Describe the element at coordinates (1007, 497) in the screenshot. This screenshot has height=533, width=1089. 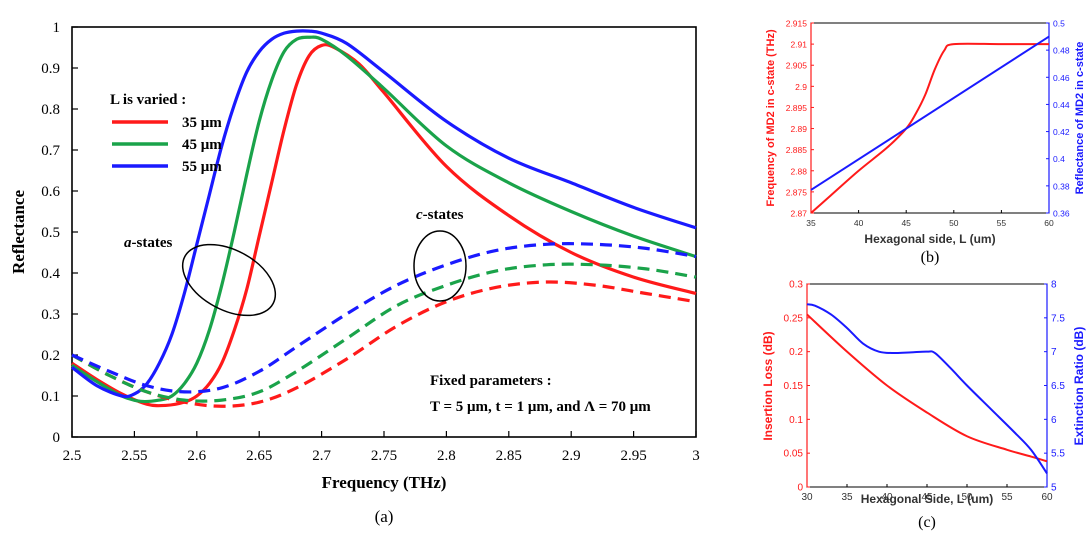
I see `c-x-tick-label: 55` at that location.